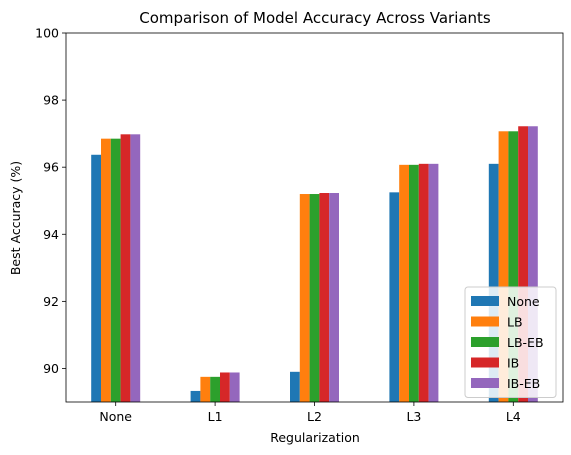 Image resolution: width=571 pixels, height=455 pixels. Describe the element at coordinates (304, 298) in the screenshot. I see `bar-lb-l2` at that location.